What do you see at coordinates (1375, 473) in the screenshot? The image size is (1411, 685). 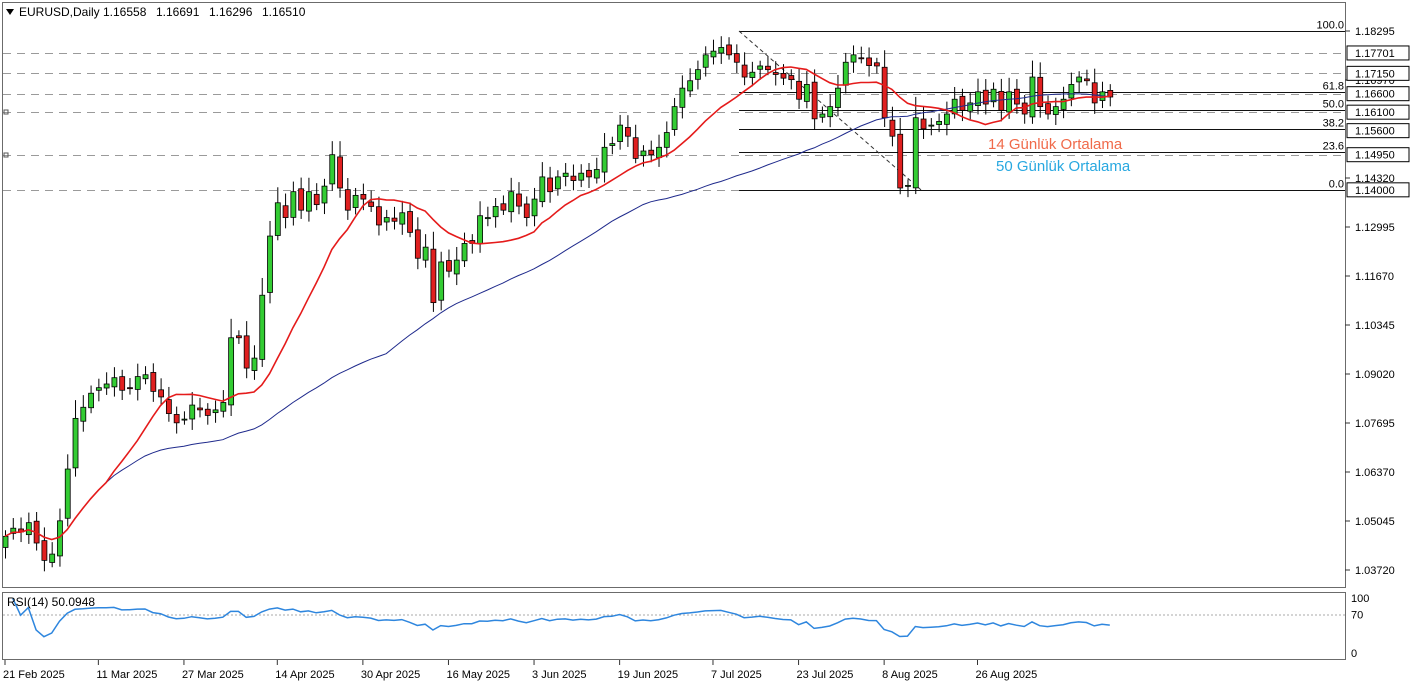 I see `price-tick-label: 1.06370` at bounding box center [1375, 473].